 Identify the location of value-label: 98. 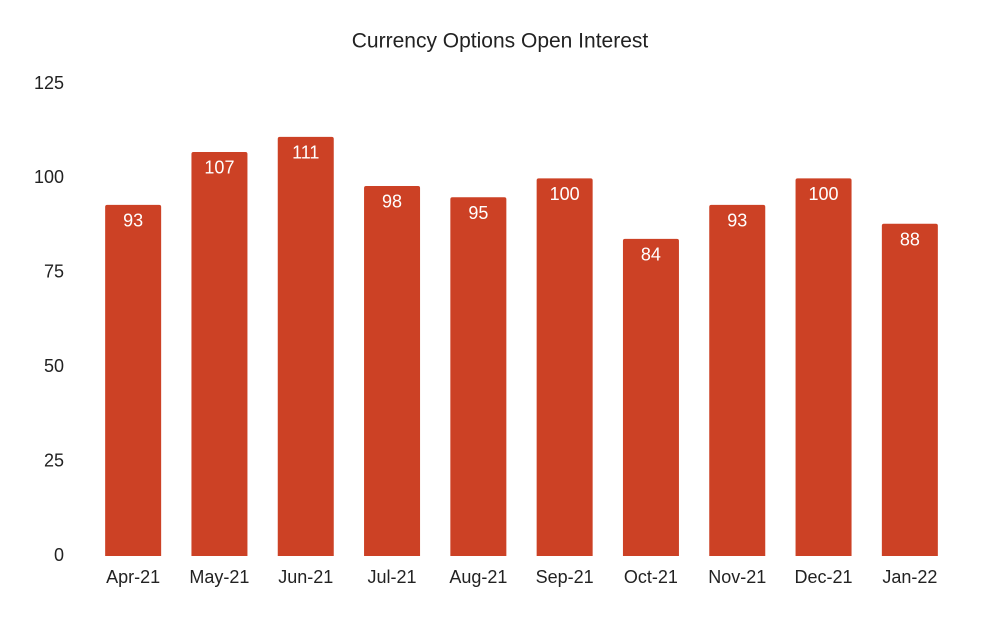
(392, 202).